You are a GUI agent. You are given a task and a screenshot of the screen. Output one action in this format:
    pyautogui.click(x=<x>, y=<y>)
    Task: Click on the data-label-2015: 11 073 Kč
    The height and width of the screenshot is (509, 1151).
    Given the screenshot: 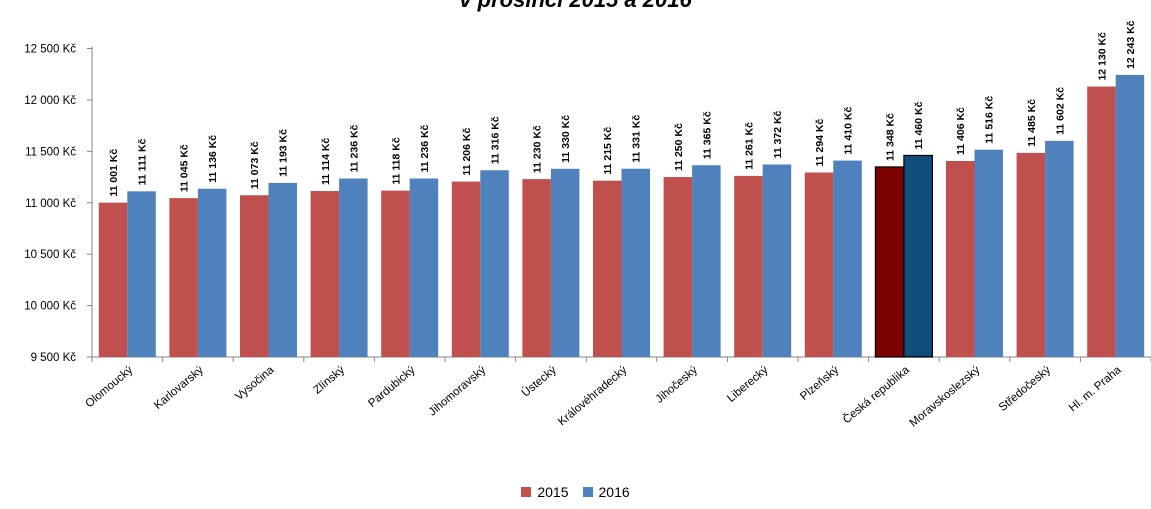 What is the action you would take?
    pyautogui.click(x=255, y=165)
    